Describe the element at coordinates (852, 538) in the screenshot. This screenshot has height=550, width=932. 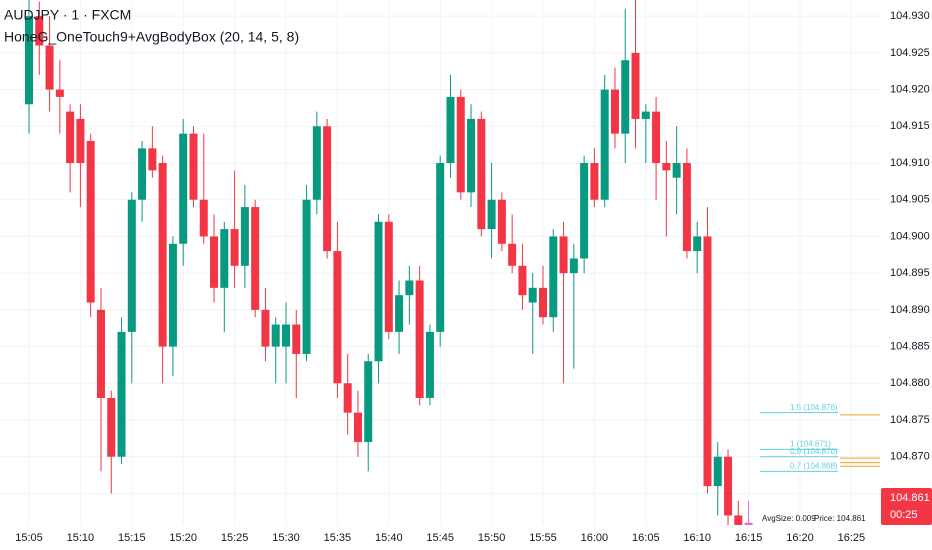
I see `x-tick-label: 16:25` at that location.